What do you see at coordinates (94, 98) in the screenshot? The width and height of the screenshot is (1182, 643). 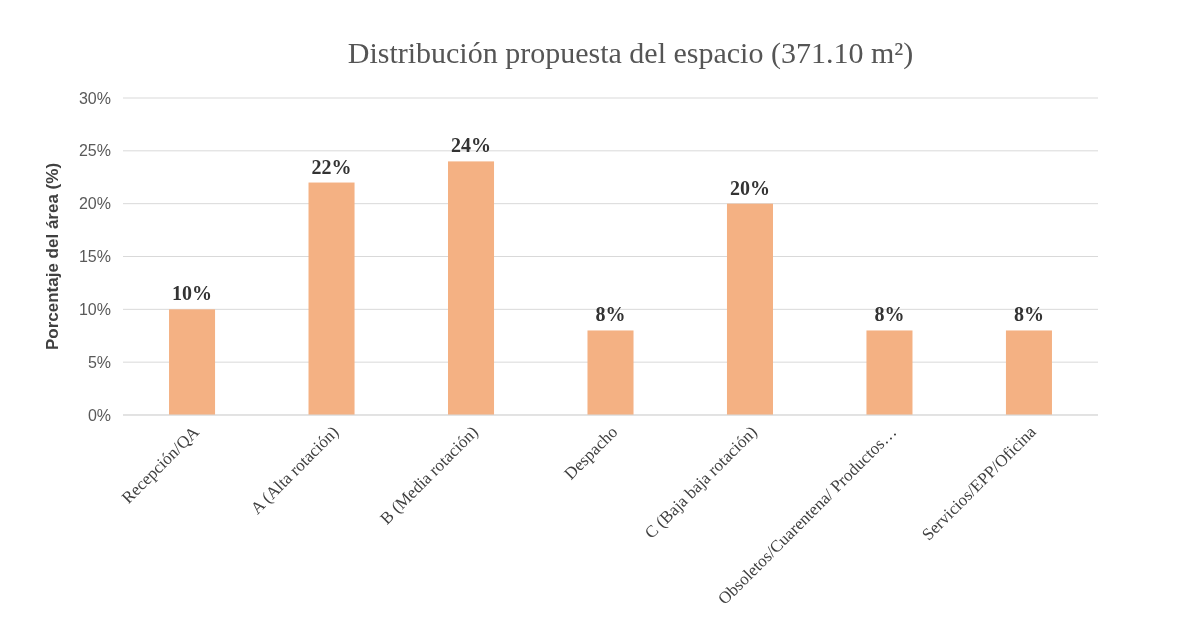 I see `y-tick-label: 30%` at bounding box center [94, 98].